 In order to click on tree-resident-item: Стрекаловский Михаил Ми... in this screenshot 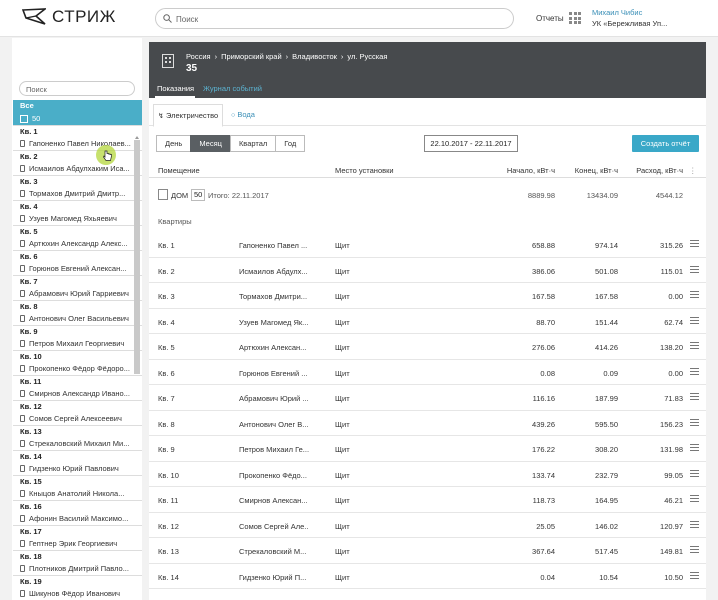, I will do `click(77, 444)`.